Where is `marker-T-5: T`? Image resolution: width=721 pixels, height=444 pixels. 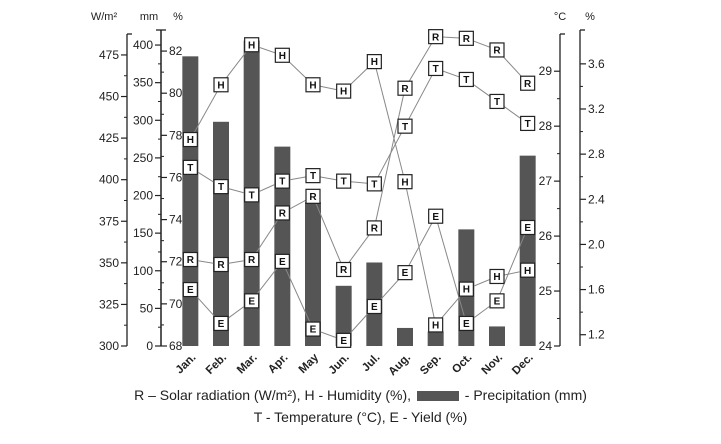
marker-T-5: T is located at coordinates (344, 181).